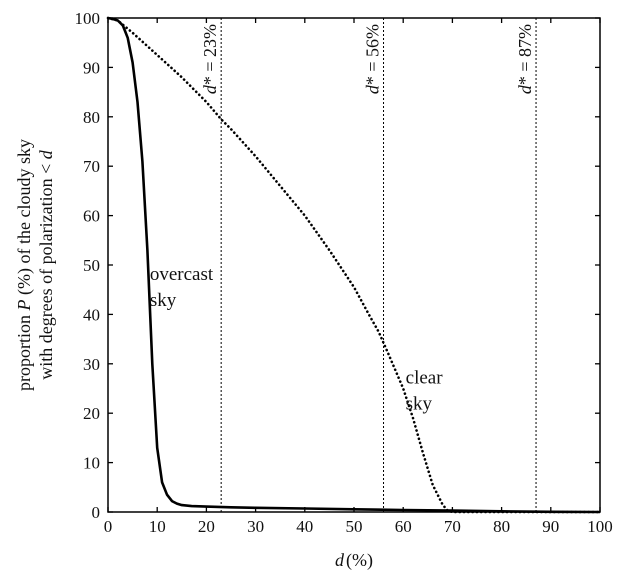 The width and height of the screenshot is (618, 574). I want to click on x-tick-label: 10, so click(157, 526).